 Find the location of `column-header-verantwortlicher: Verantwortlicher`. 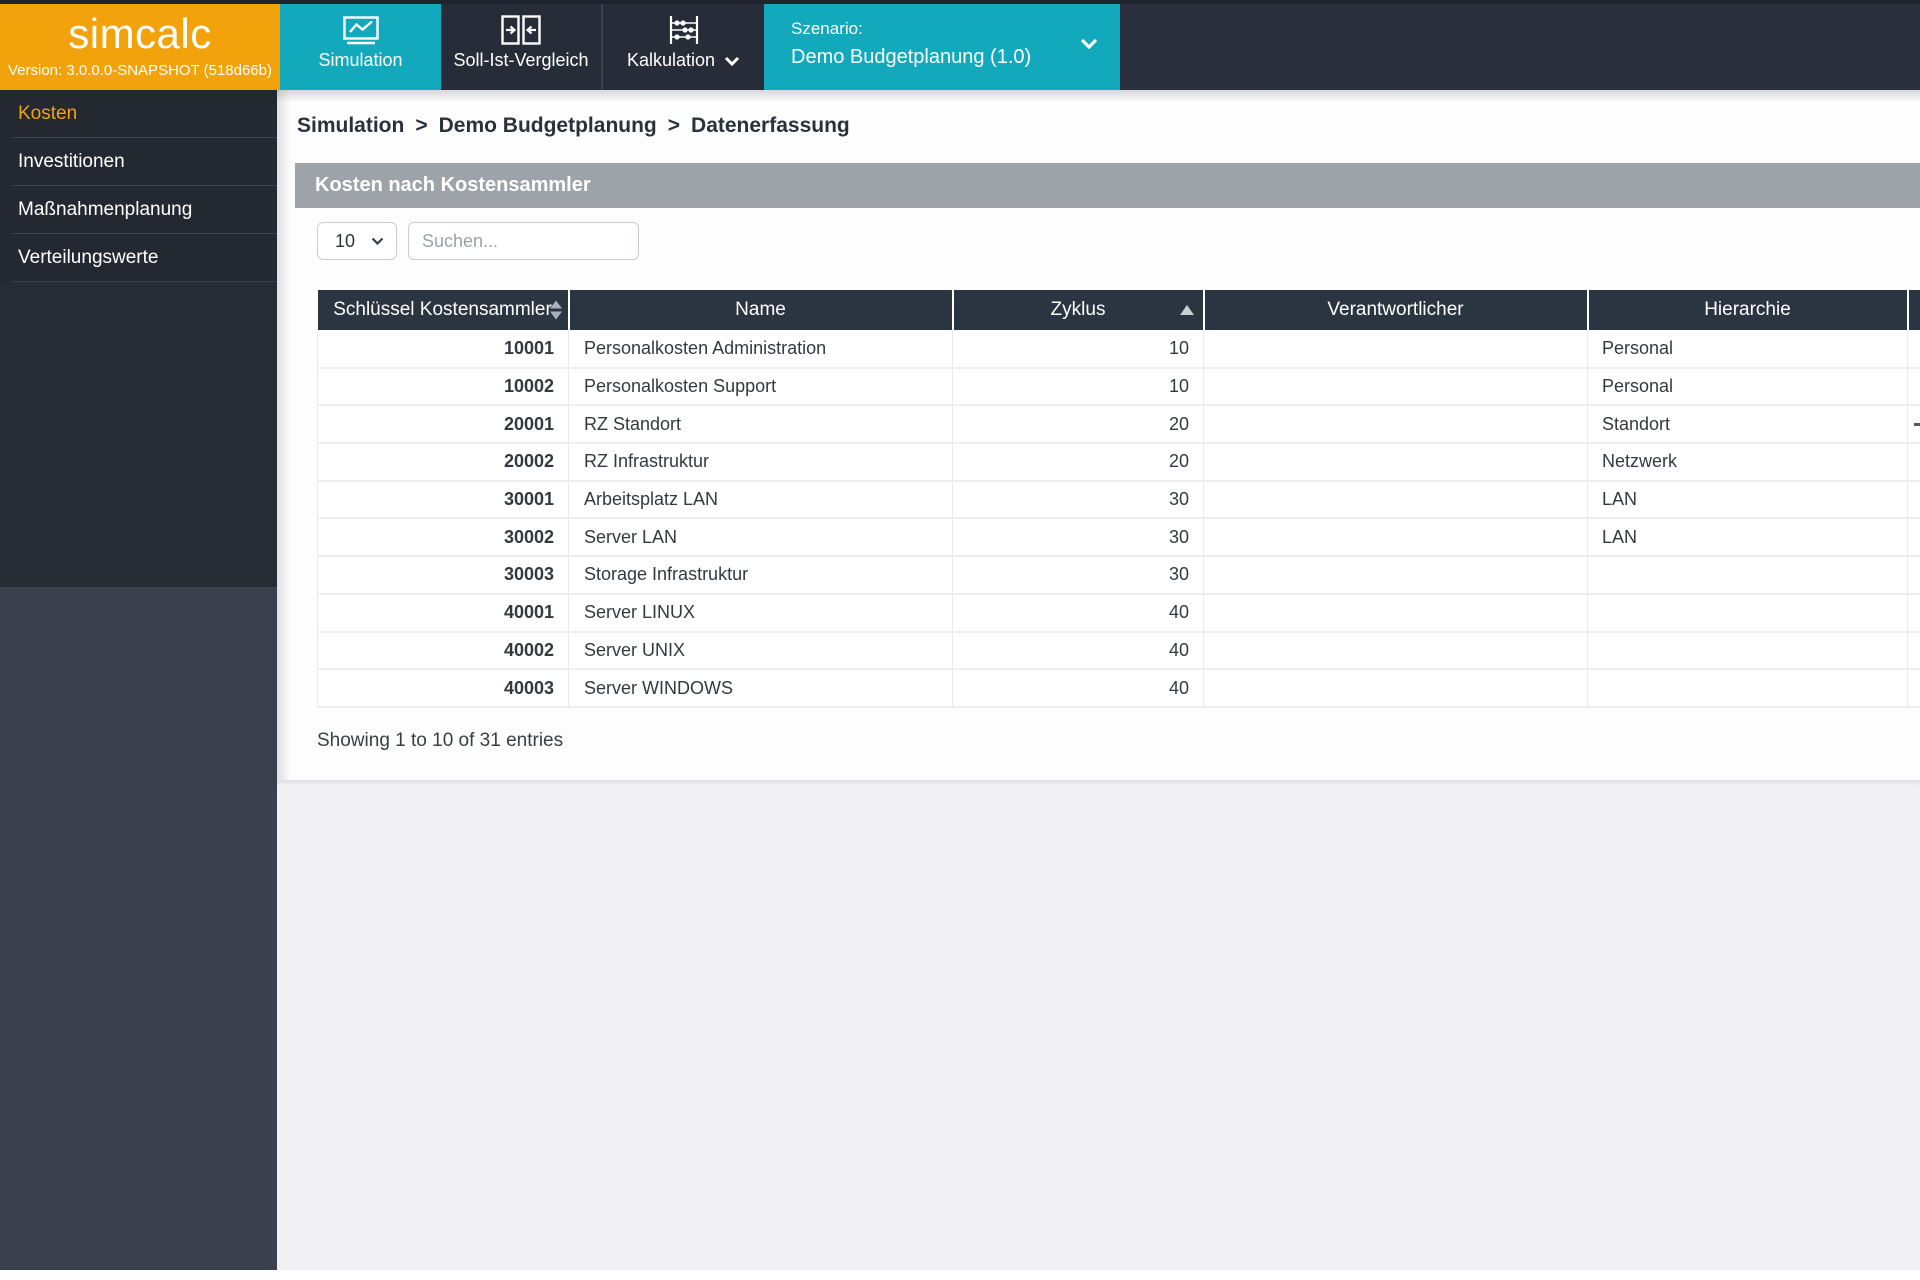

column-header-verantwortlicher: Verantwortlicher is located at coordinates (1395, 310).